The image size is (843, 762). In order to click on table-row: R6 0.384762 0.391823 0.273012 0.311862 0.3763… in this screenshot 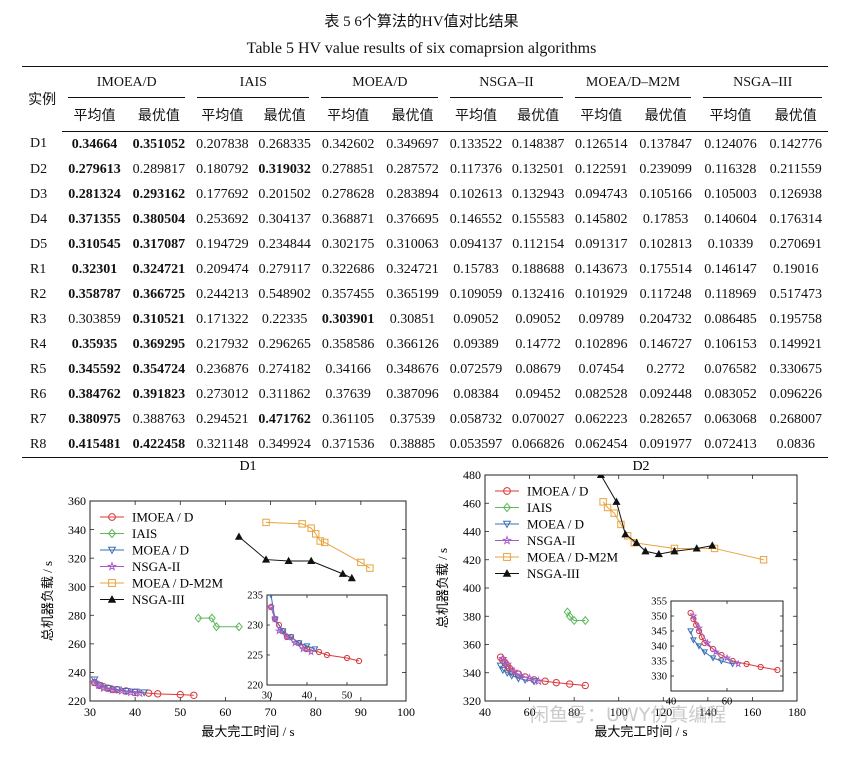, I will do `click(425, 394)`.